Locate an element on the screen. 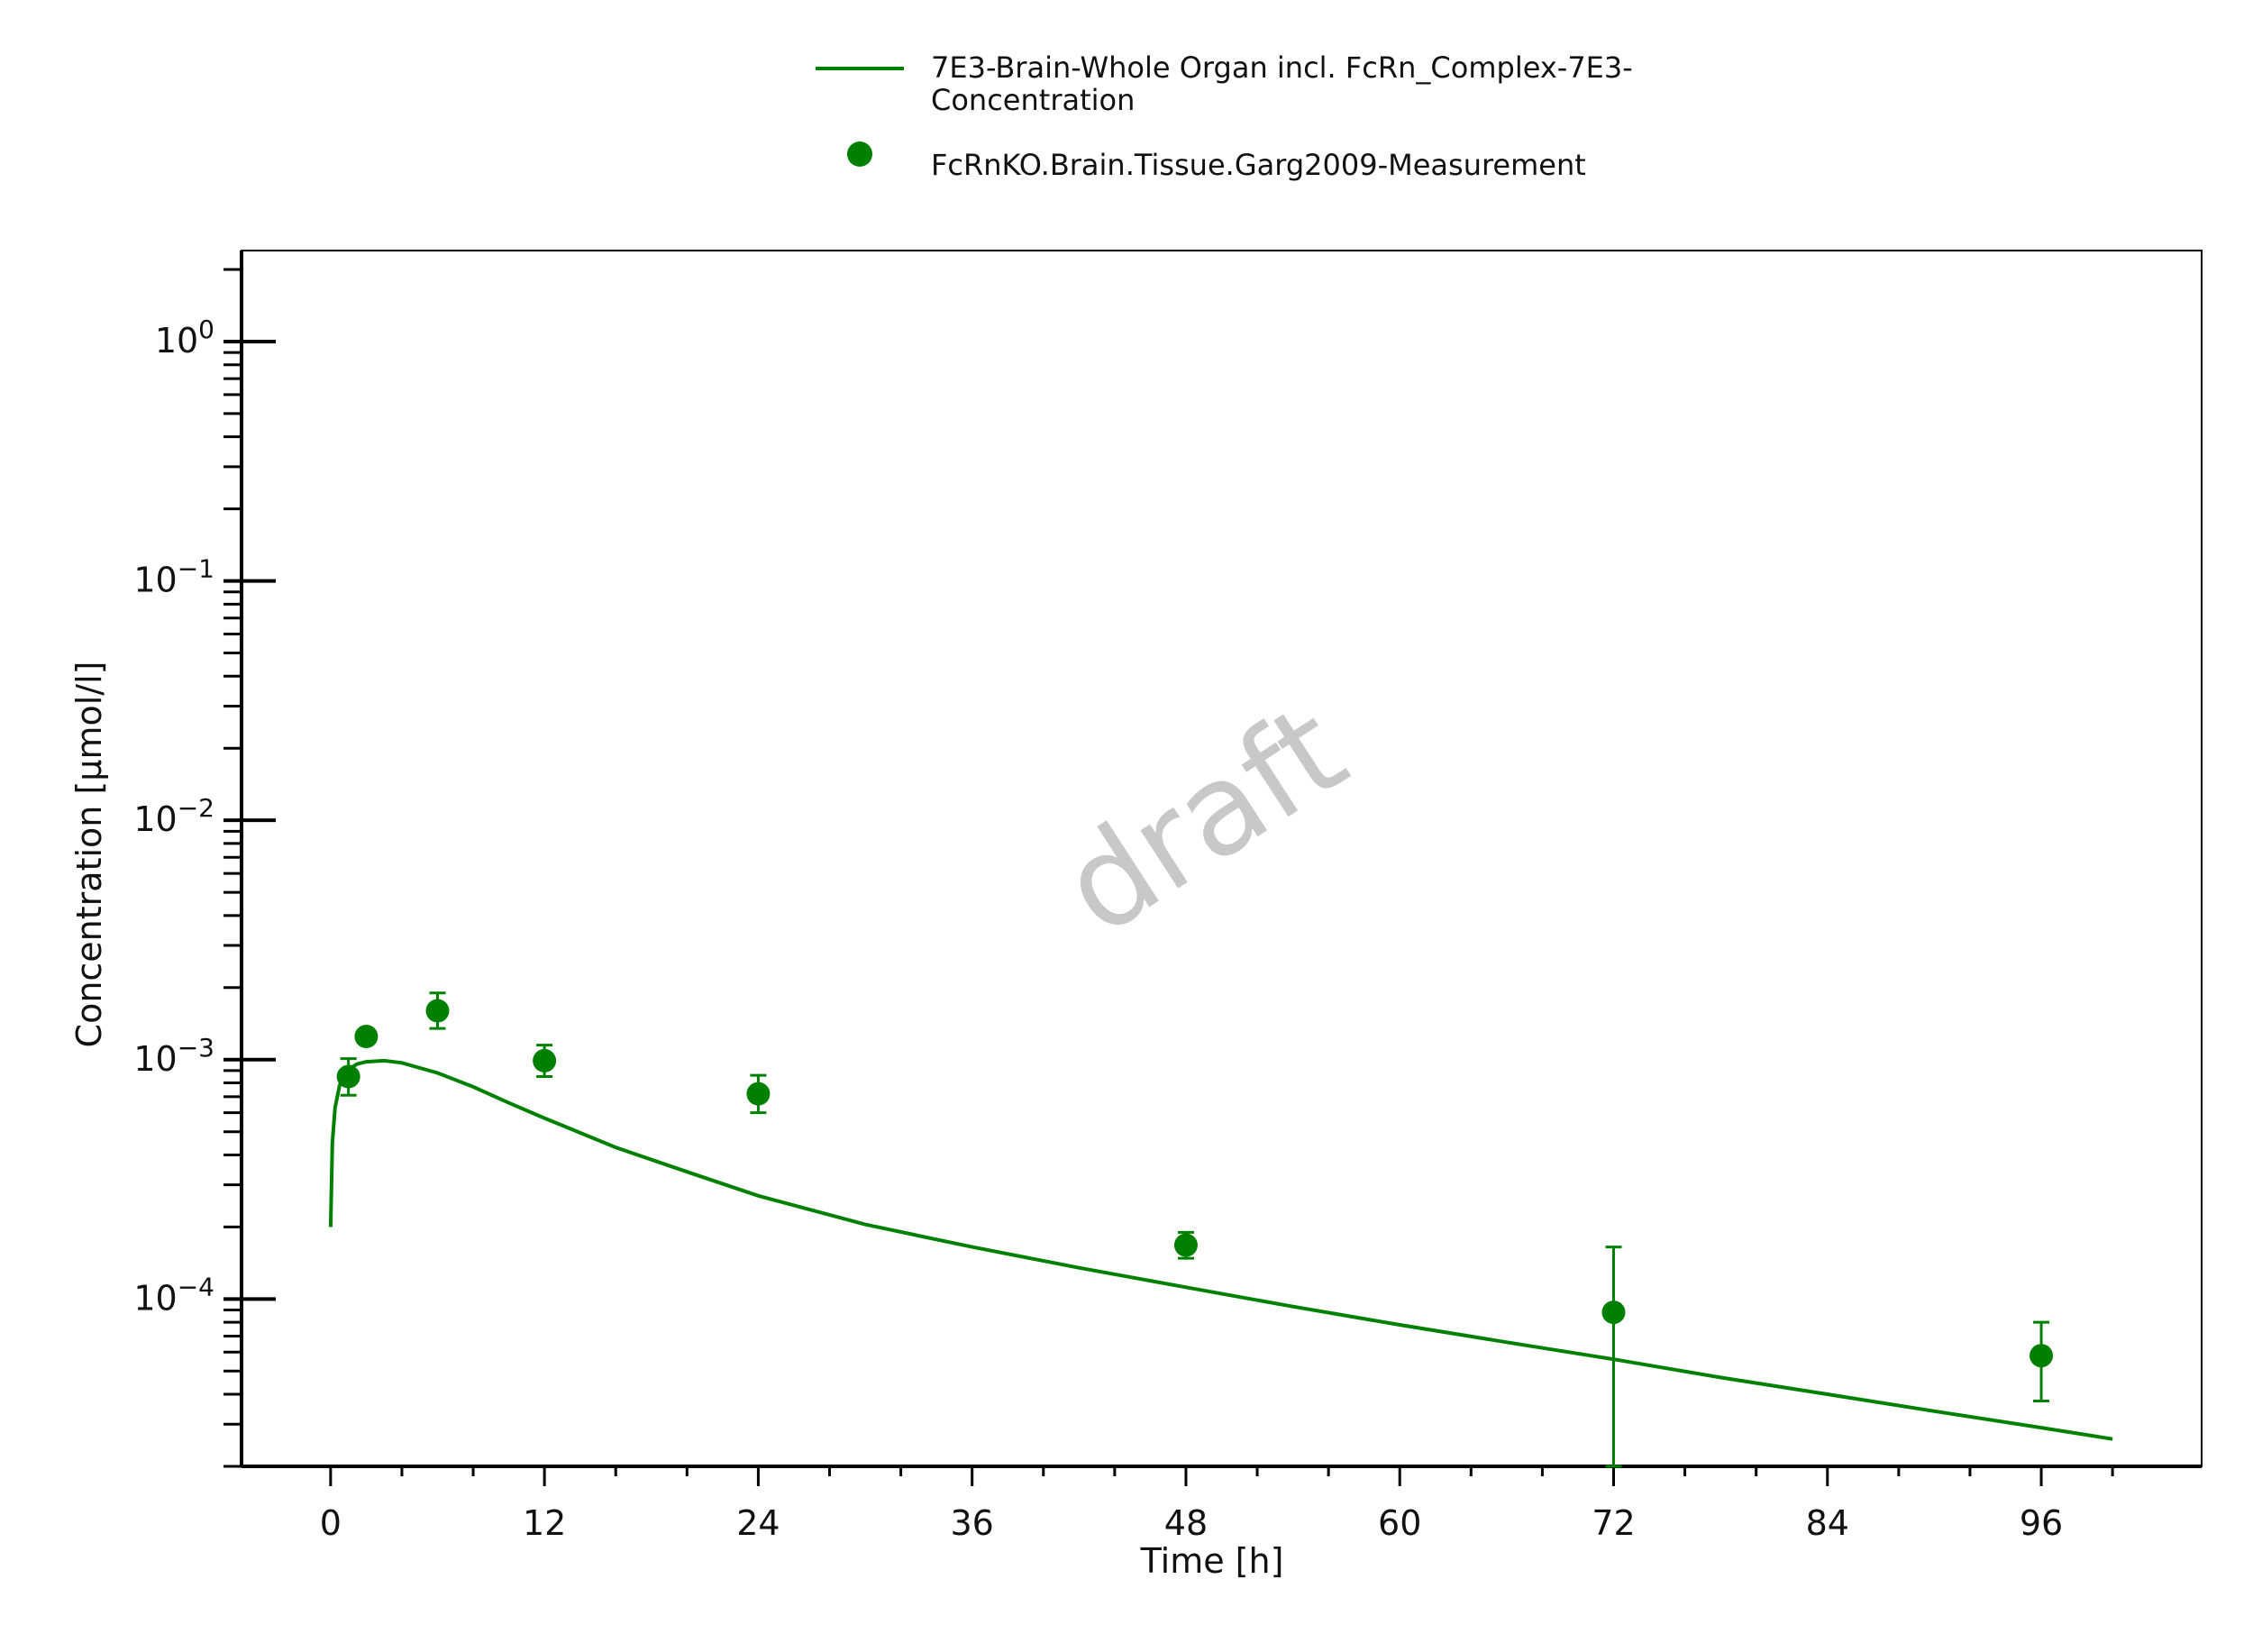 This screenshot has width=2253, height=1652. y-axis-title: Concentration [µmol/l] is located at coordinates (89, 855).